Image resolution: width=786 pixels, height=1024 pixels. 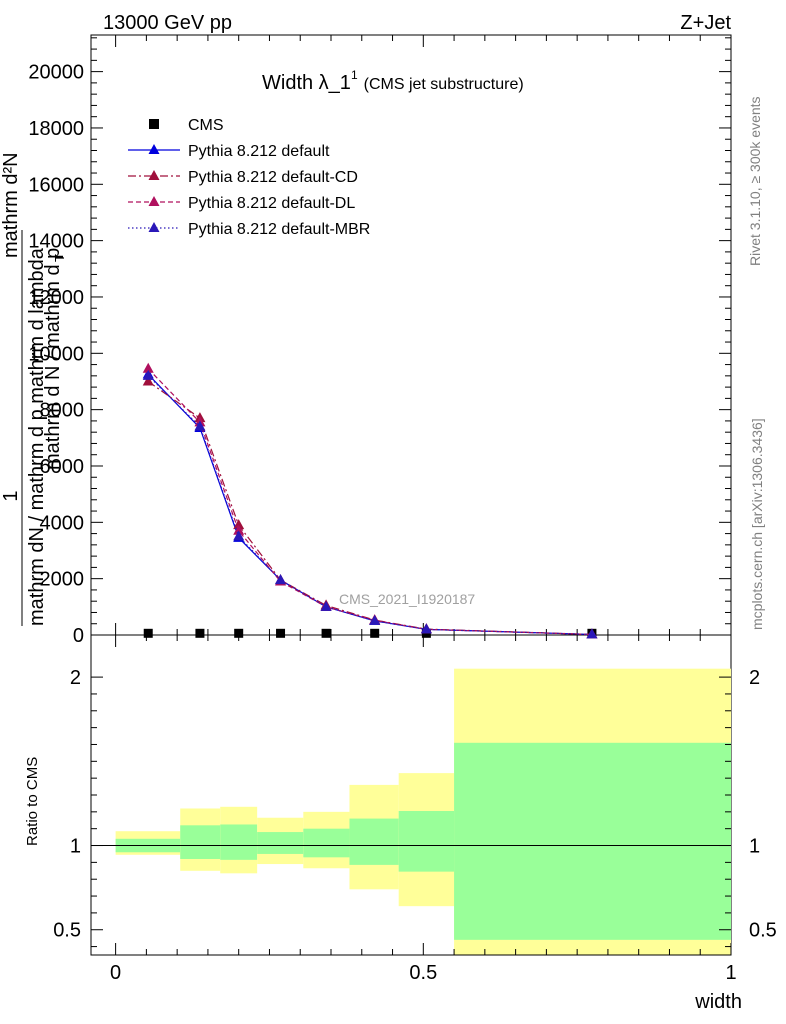 I want to click on y-label-subscript-t: T, so click(x=59, y=258).